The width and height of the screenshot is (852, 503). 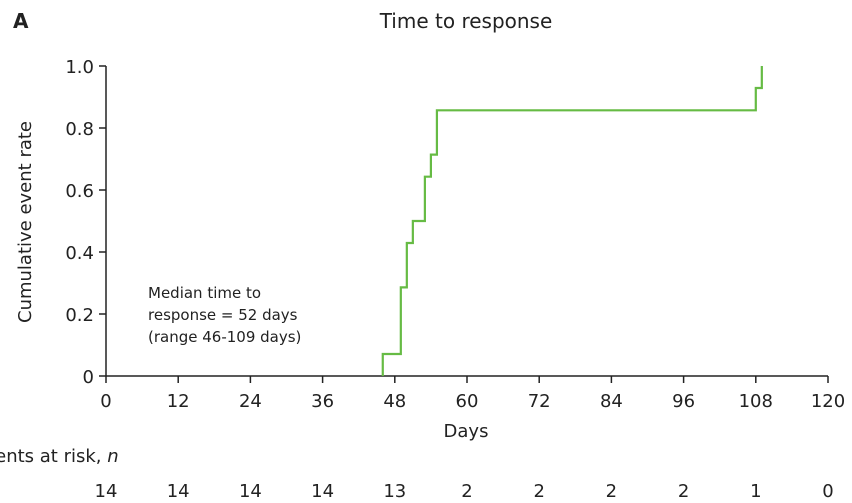 I want to click on at-risk-value: 0, so click(x=827, y=491).